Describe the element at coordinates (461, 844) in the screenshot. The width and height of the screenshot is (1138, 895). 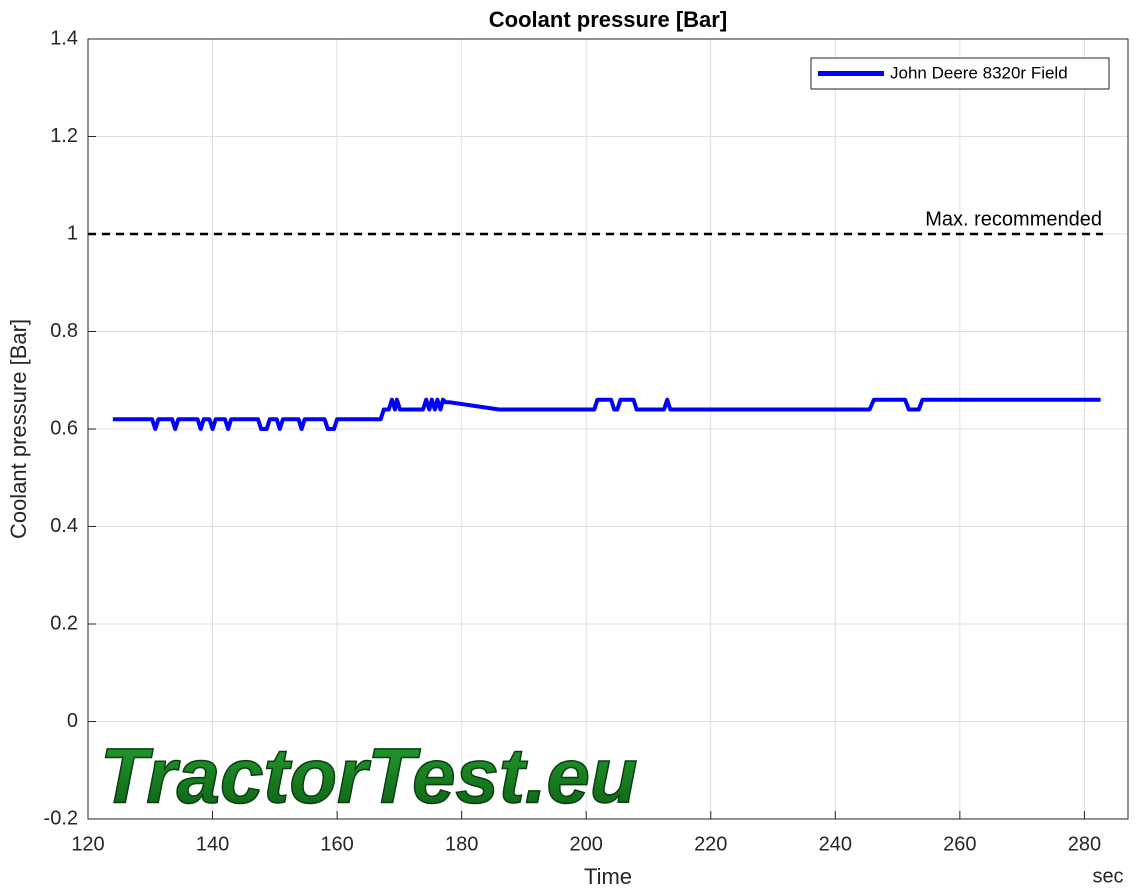
I see `x-tick-label: 180` at that location.